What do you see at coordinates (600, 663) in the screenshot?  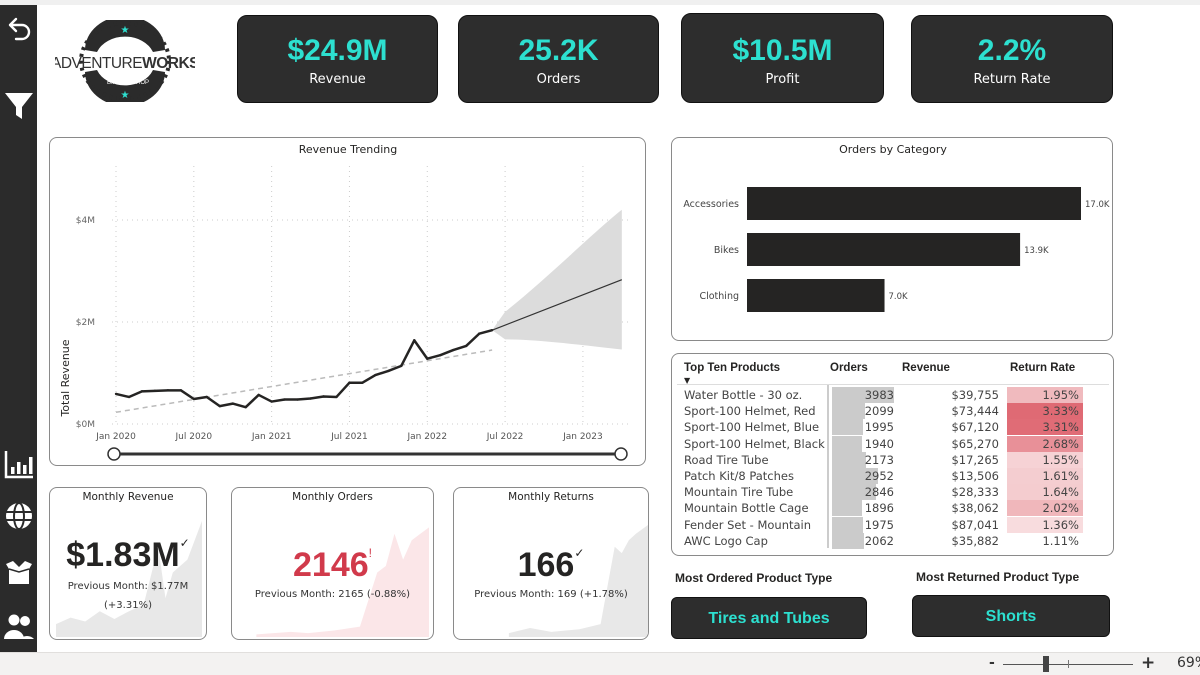 I see `status-bar: - + 69%` at bounding box center [600, 663].